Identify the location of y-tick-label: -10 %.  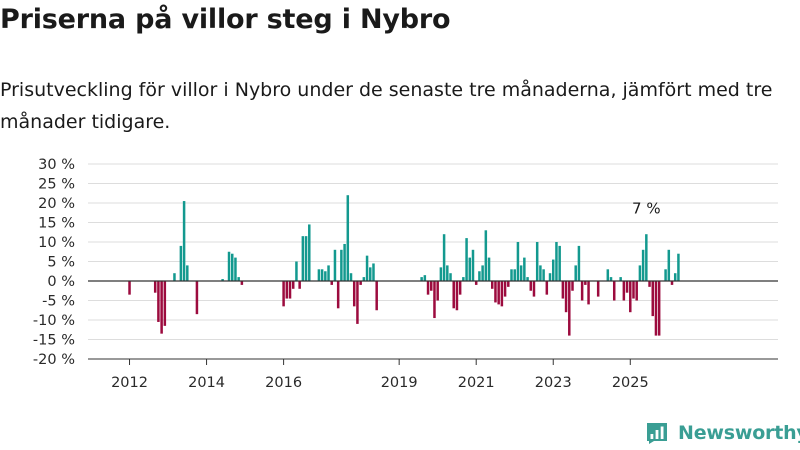
(54, 321).